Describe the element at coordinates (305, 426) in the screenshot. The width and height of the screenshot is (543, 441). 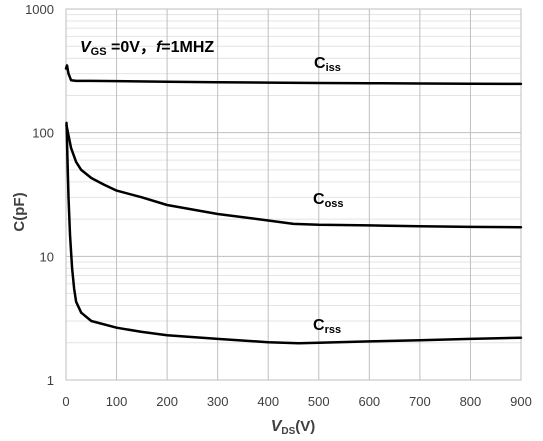
I see `x-axis-title-unit: (V)` at that location.